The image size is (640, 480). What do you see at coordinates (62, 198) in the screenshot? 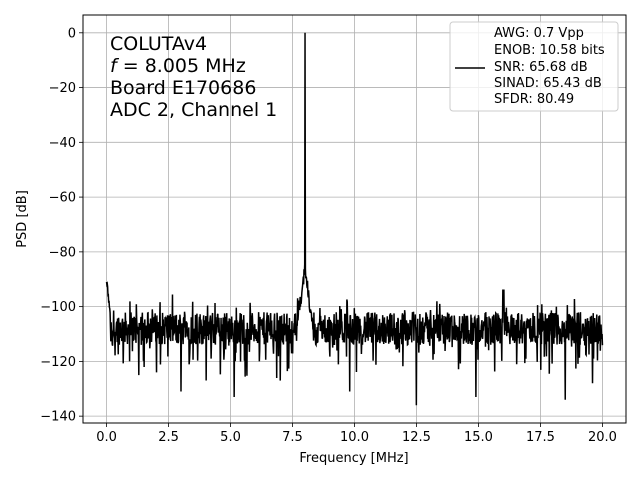
I see `y-tick-label: −60` at bounding box center [62, 198].